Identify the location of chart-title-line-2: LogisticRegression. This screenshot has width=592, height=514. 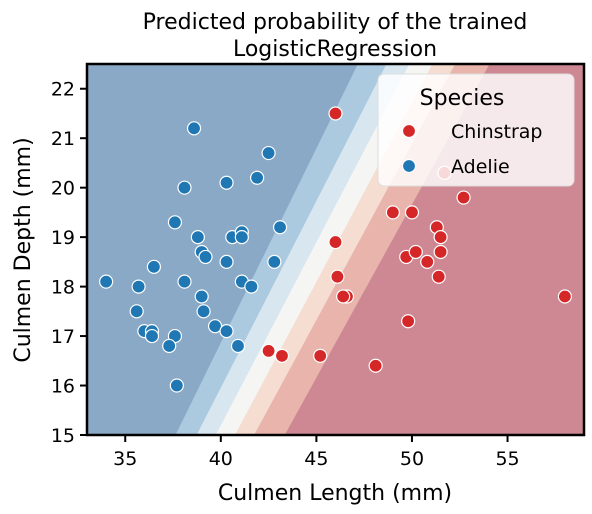
(335, 49).